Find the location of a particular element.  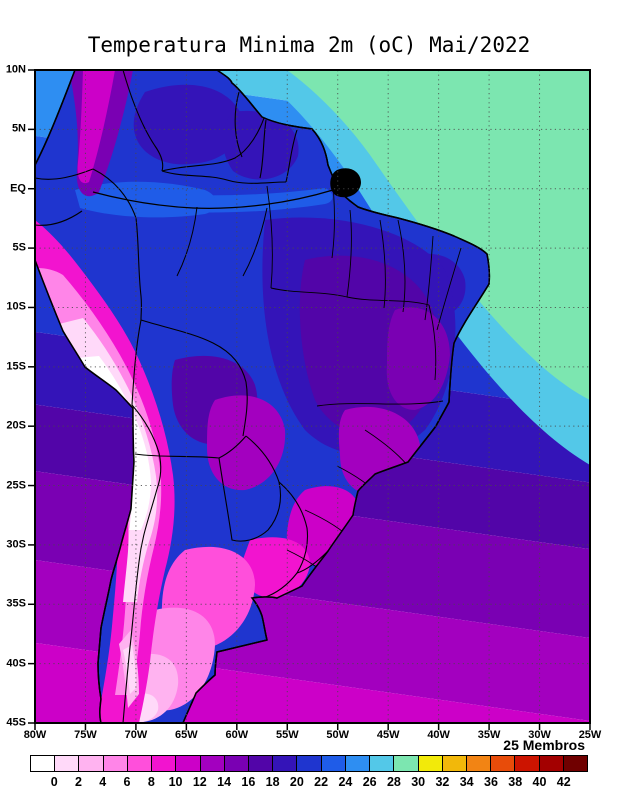

lat-tick-label: 45S is located at coordinates (16, 722).